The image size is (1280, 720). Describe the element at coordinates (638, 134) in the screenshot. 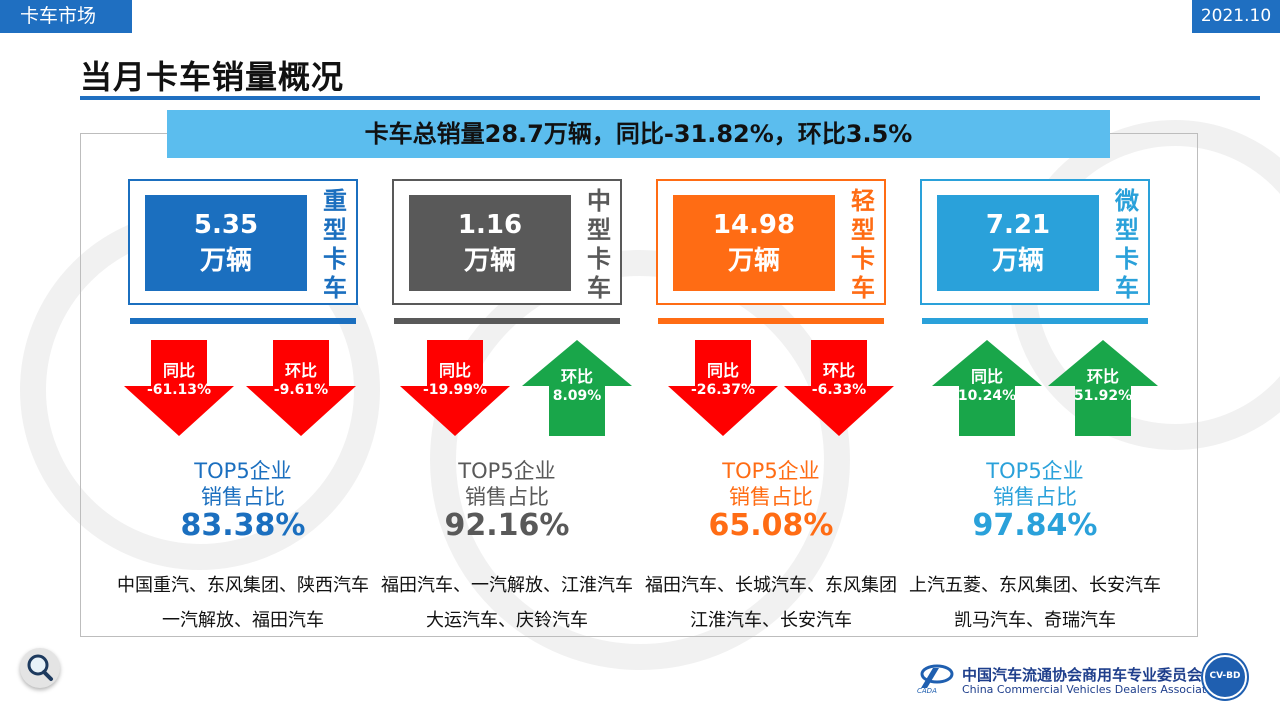

I see `summary-banner: 卡车总销量28.7万辆，同比-31.82%，环比3.5%` at that location.